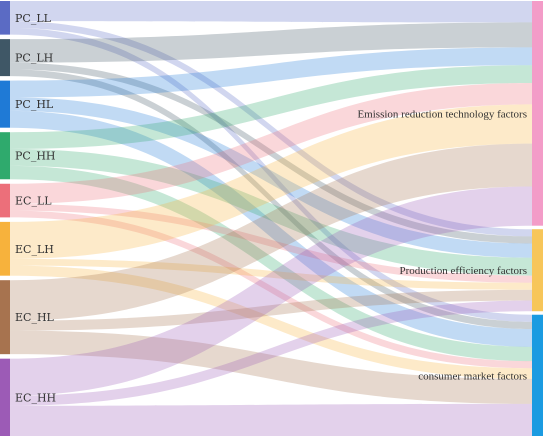  I want to click on link-ec-hl-to-pef, so click(271, 310).